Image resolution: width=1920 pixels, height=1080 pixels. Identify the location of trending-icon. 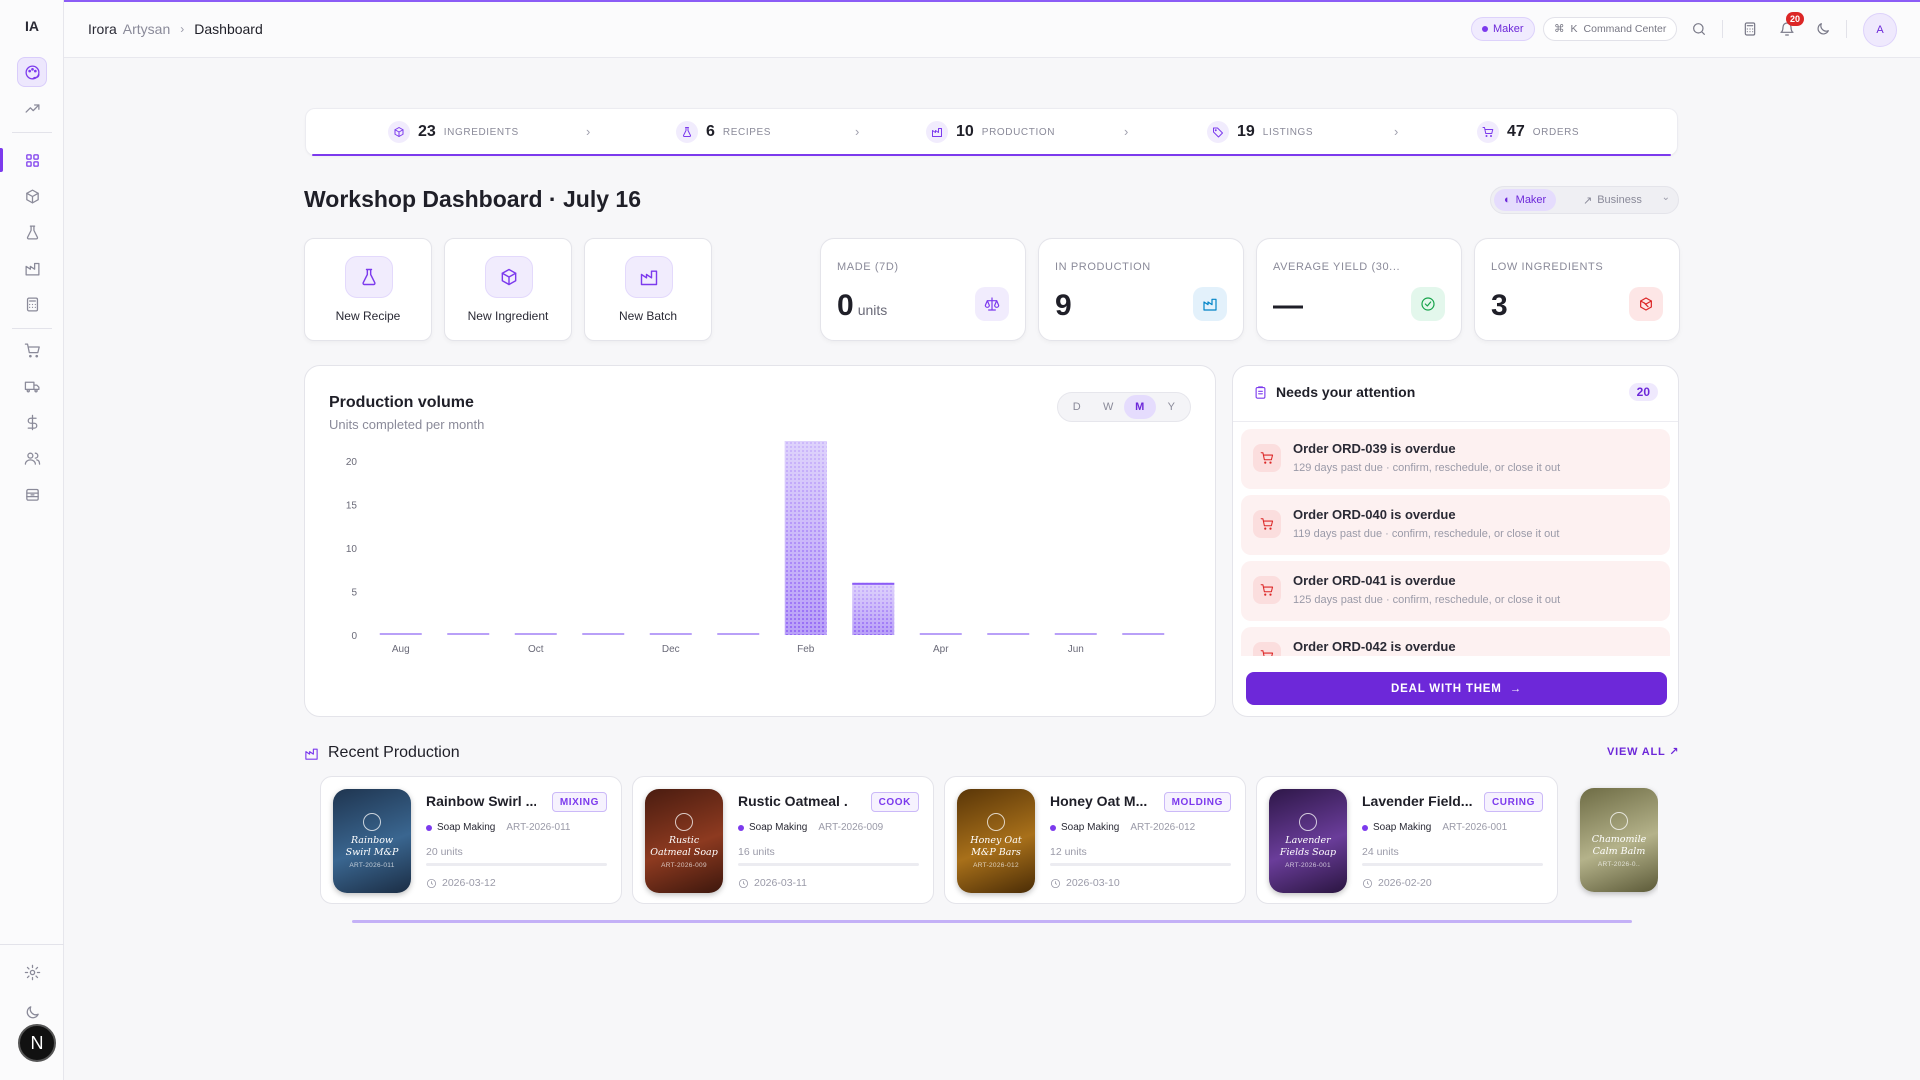
(32, 108).